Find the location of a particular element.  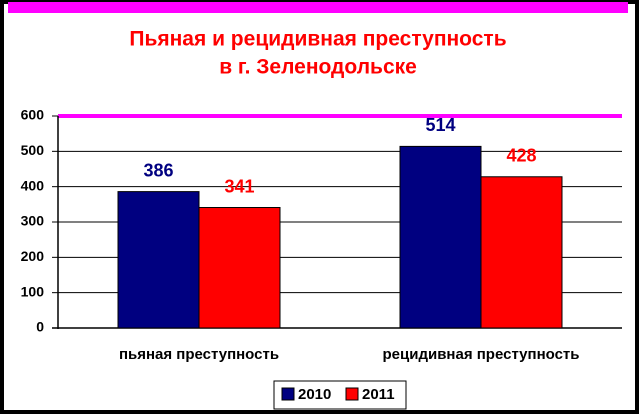

y-tick-label: 200 is located at coordinates (33, 256).